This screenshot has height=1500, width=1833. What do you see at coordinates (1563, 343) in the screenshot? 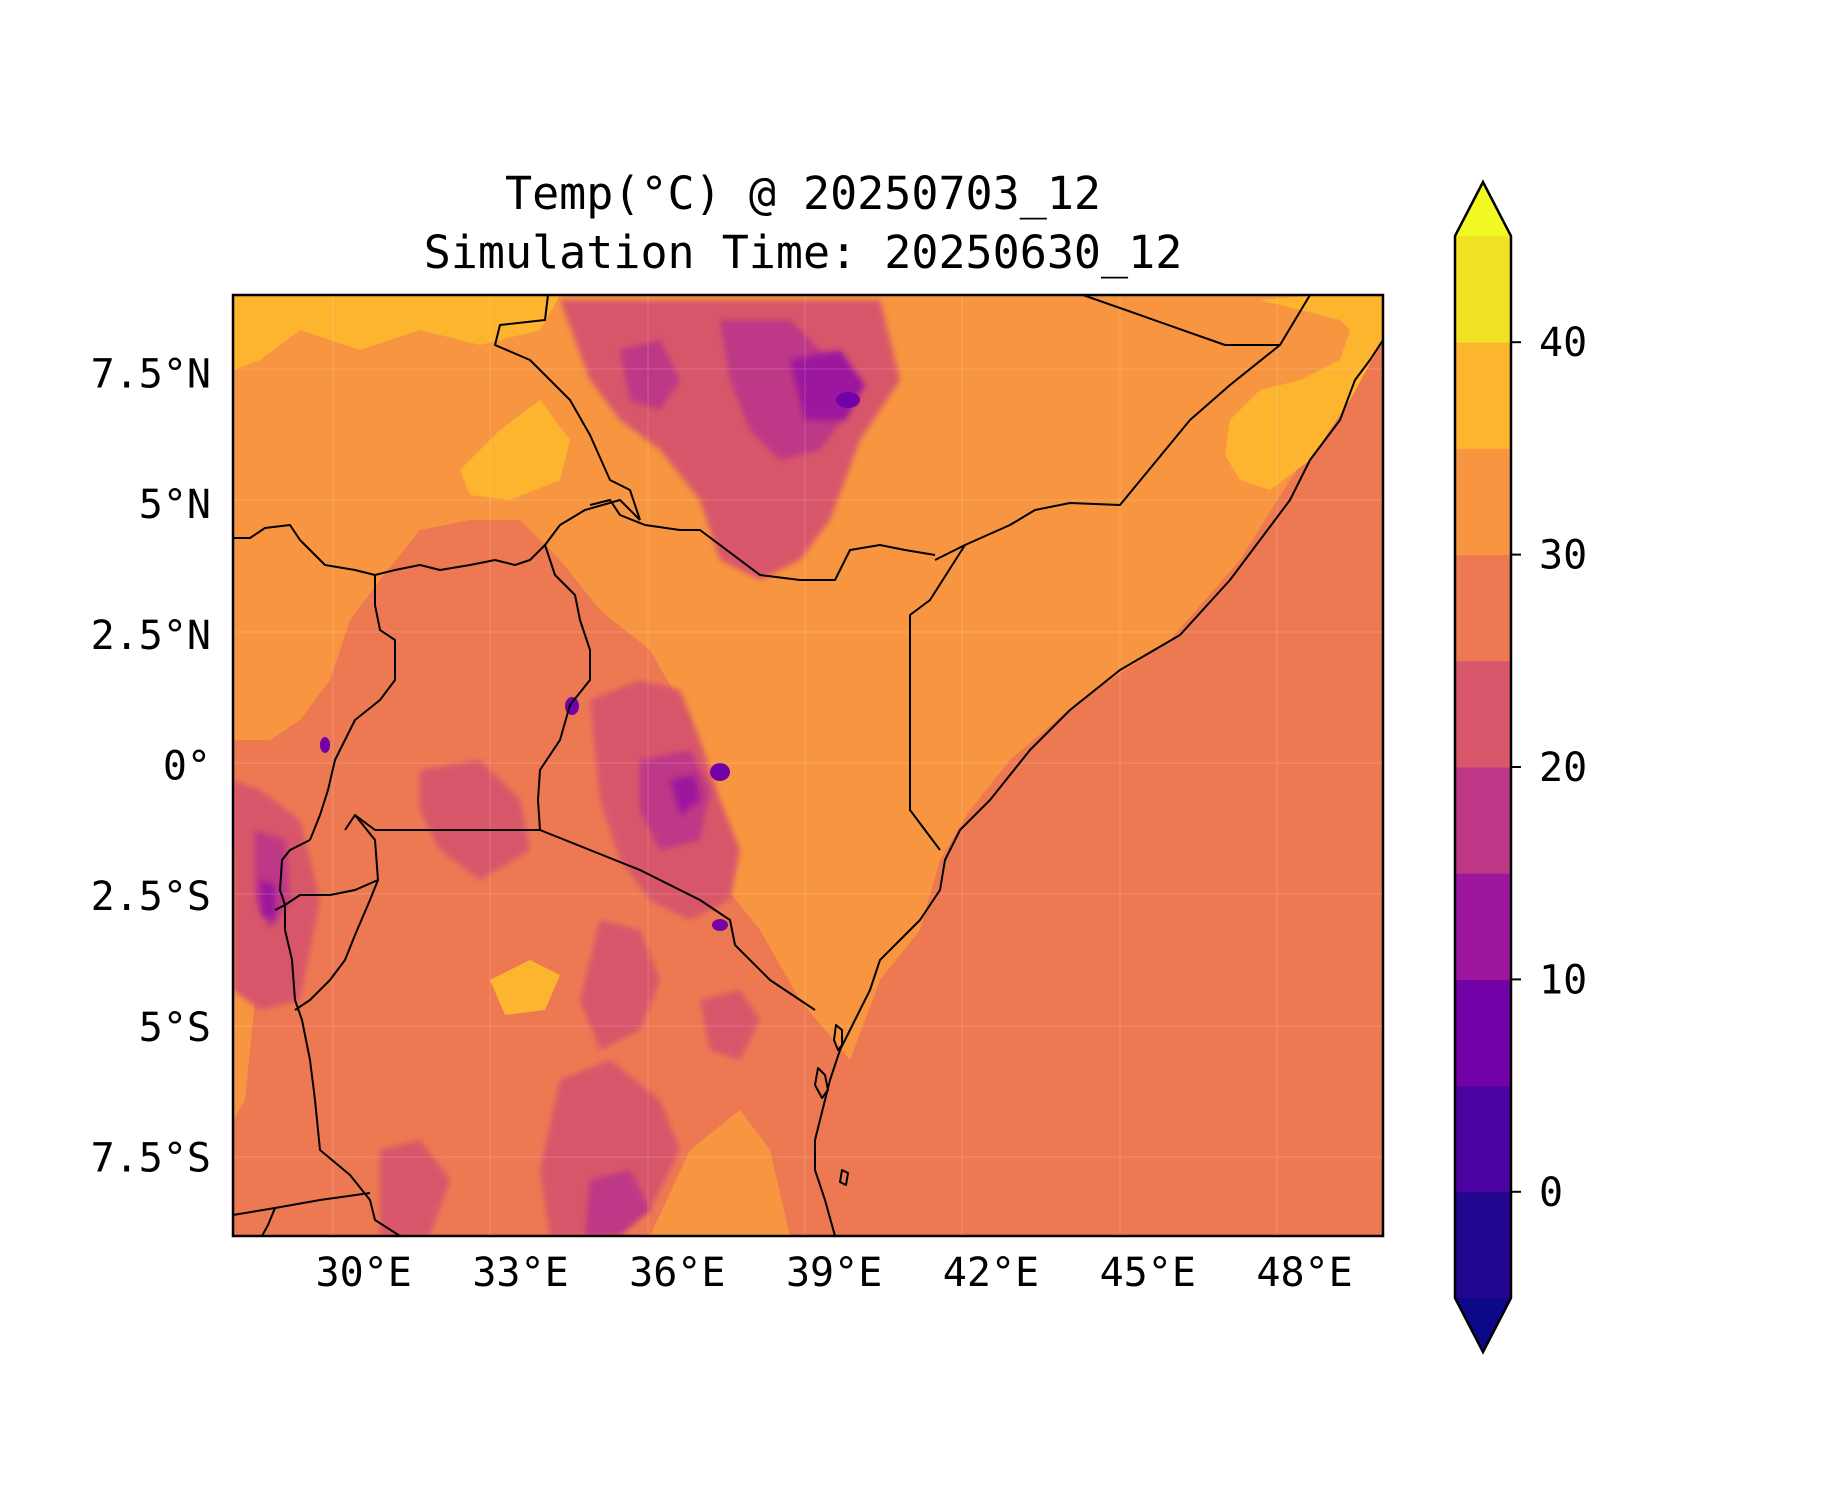
I see `colorbar-tick-label: 40` at bounding box center [1563, 343].